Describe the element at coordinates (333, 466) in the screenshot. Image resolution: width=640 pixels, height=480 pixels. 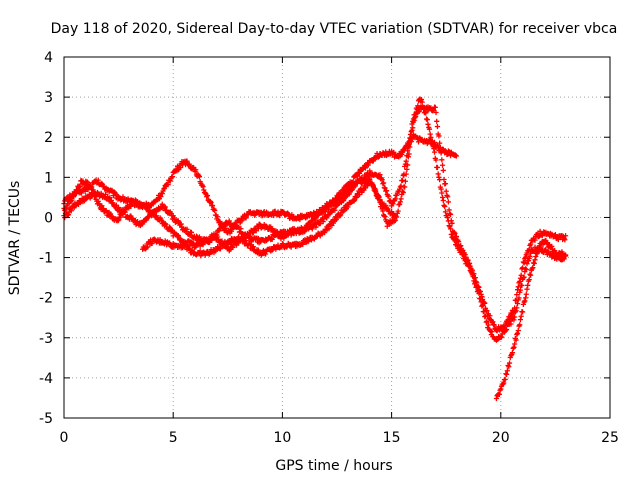
I see `x-axis-label: GPS time / hours` at that location.